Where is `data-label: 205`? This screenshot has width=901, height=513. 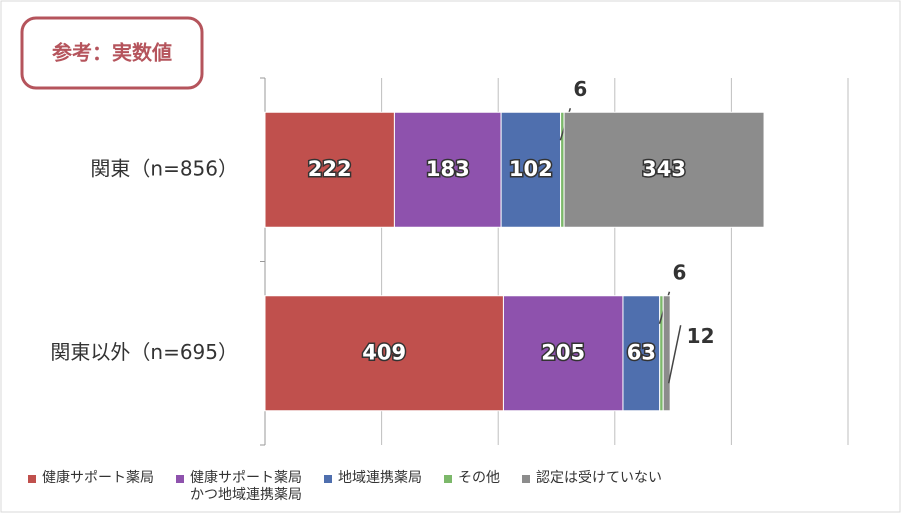
data-label: 205 is located at coordinates (563, 352).